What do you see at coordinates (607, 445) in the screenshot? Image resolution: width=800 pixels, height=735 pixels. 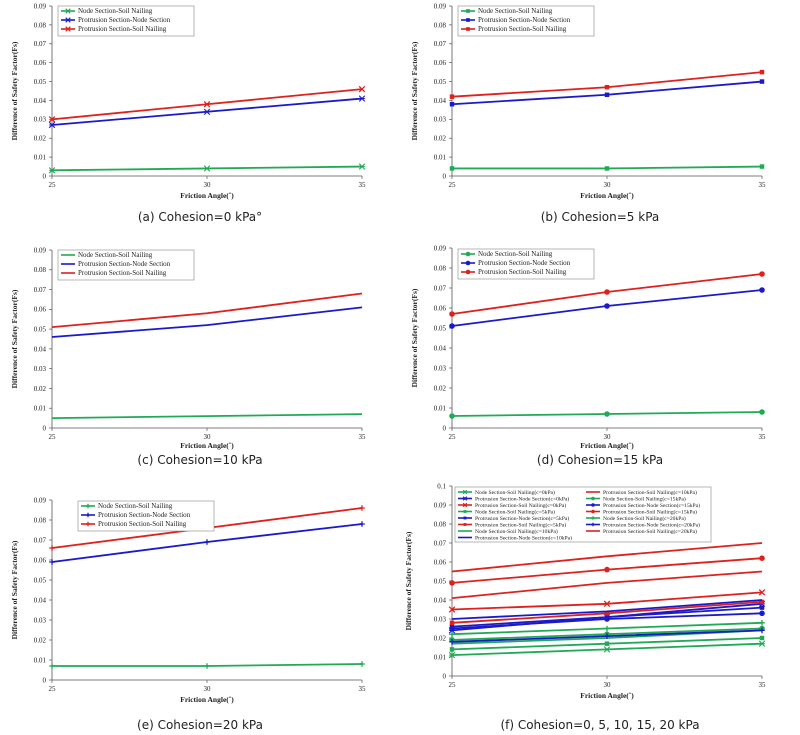 I see `x-axis-title-d: Friction Angle(˚)` at bounding box center [607, 445].